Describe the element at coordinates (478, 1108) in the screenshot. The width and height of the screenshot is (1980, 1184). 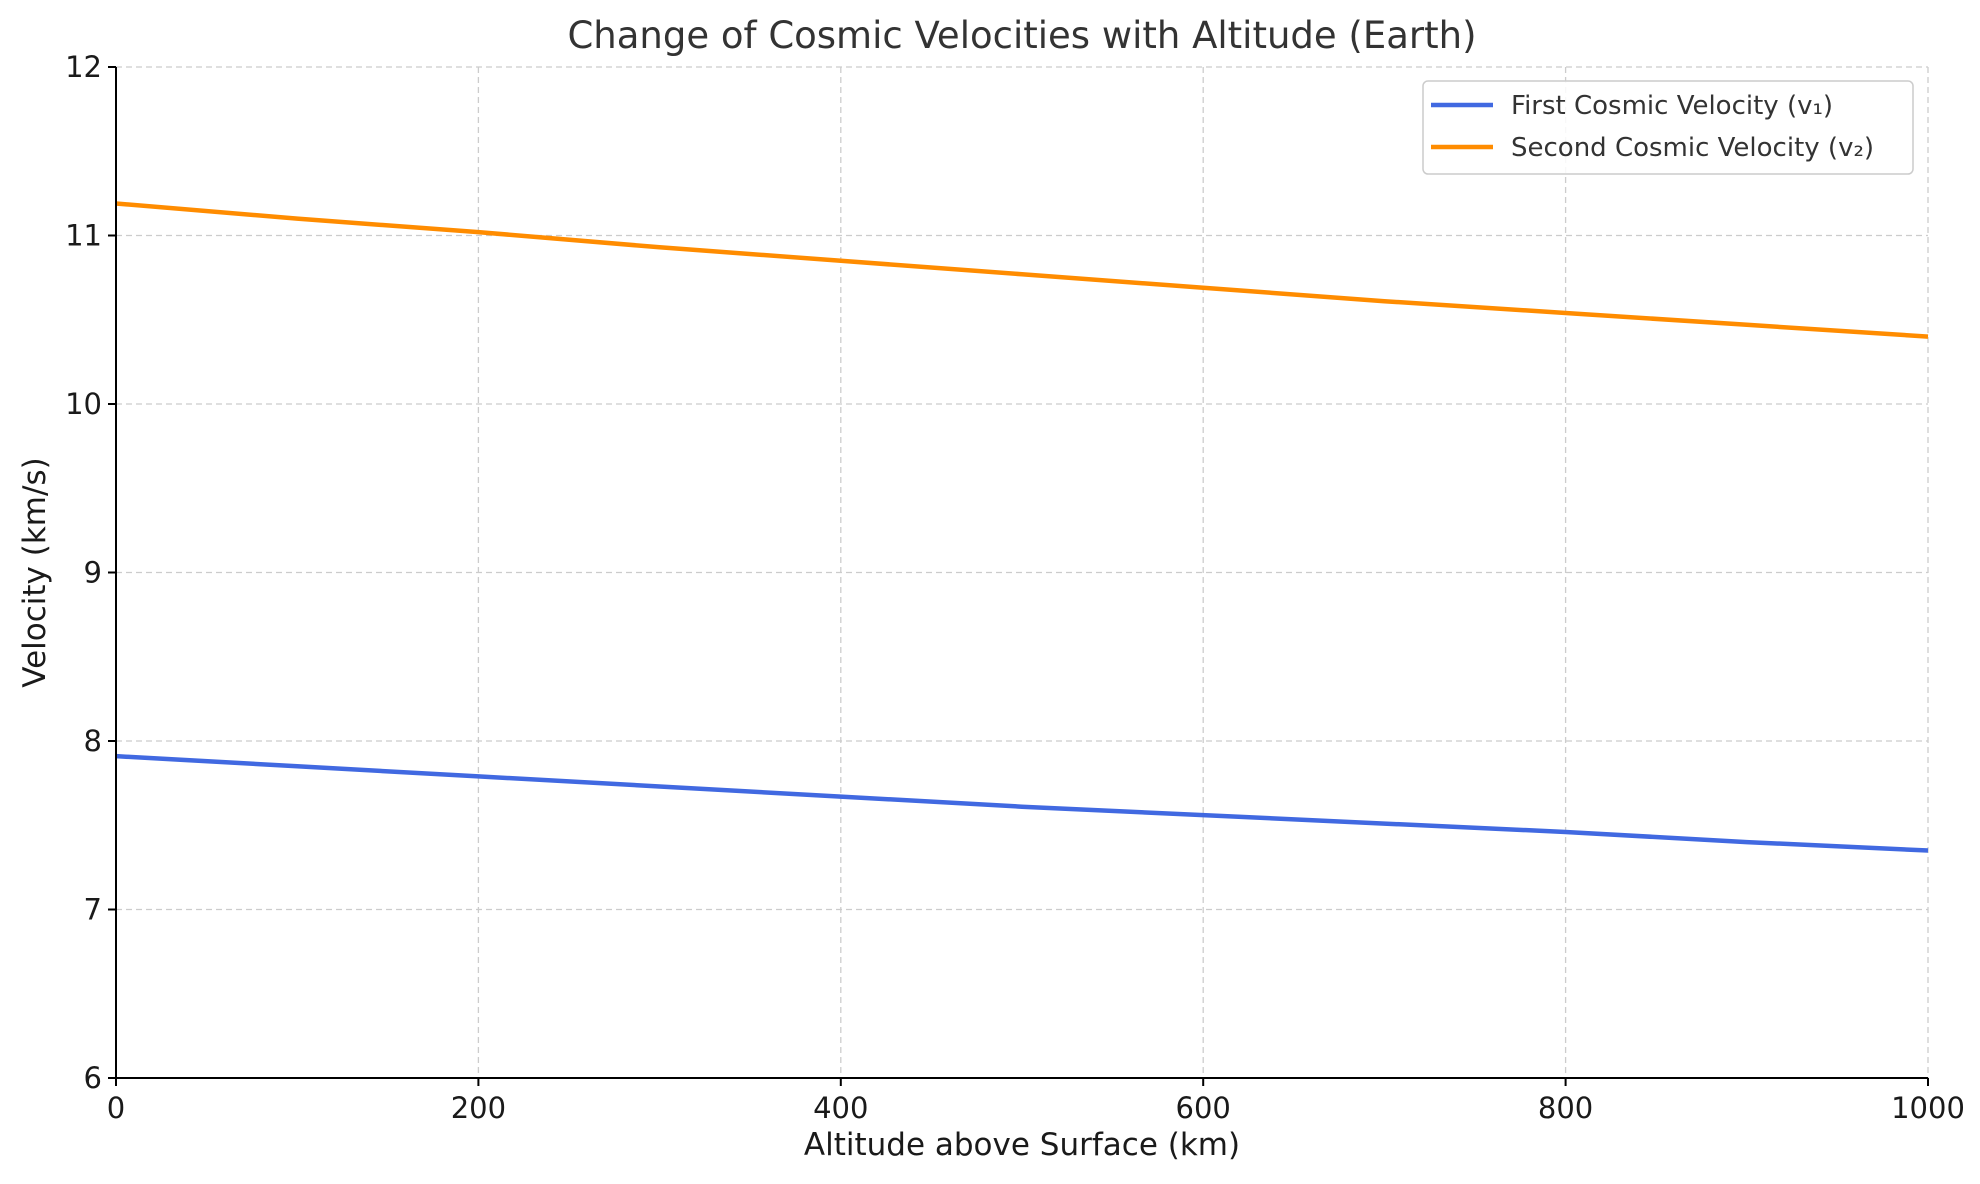
I see `x-tick-label: 200` at that location.